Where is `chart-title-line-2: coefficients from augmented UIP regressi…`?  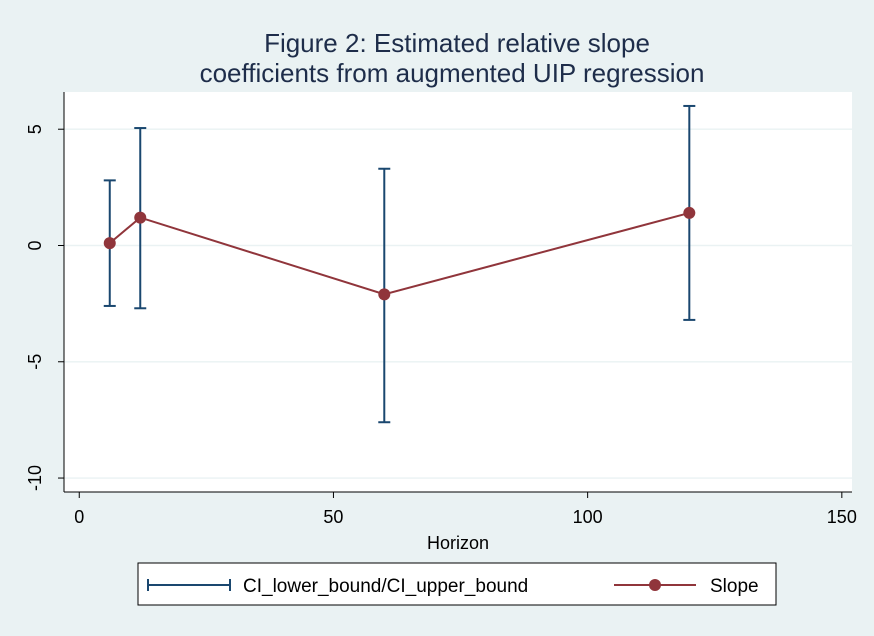
chart-title-line-2: coefficients from augmented UIP regressi… is located at coordinates (452, 73).